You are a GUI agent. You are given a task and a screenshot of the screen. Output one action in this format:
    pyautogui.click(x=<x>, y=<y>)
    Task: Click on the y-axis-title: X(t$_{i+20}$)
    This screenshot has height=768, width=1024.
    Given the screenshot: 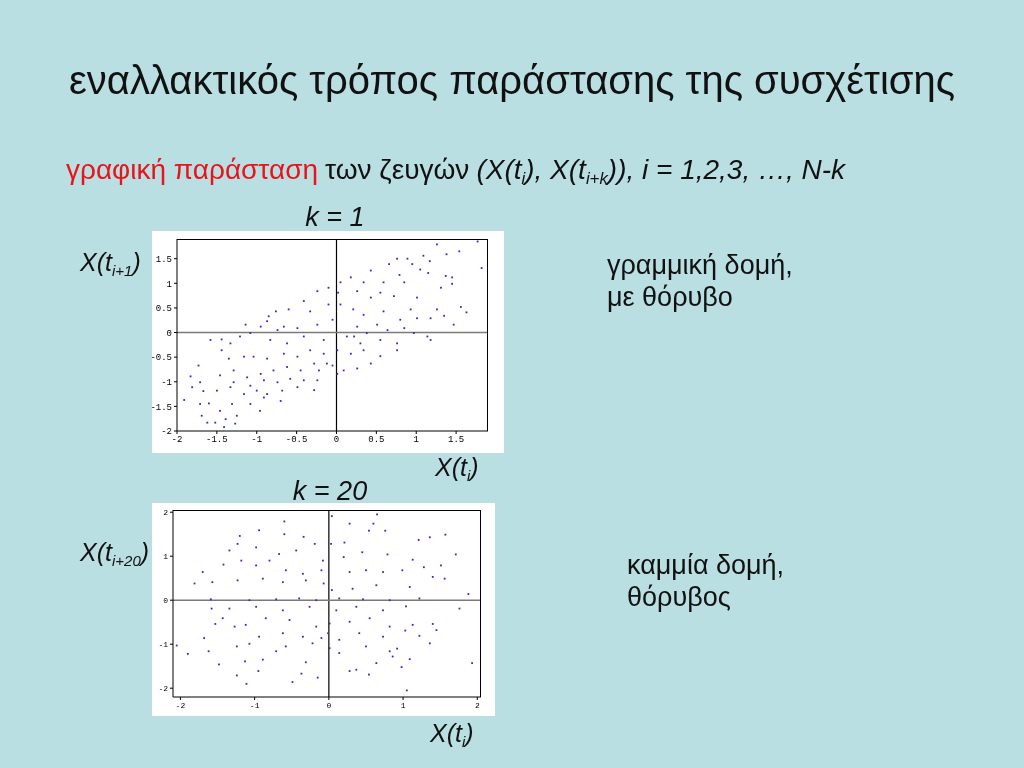 What is the action you would take?
    pyautogui.click(x=115, y=553)
    